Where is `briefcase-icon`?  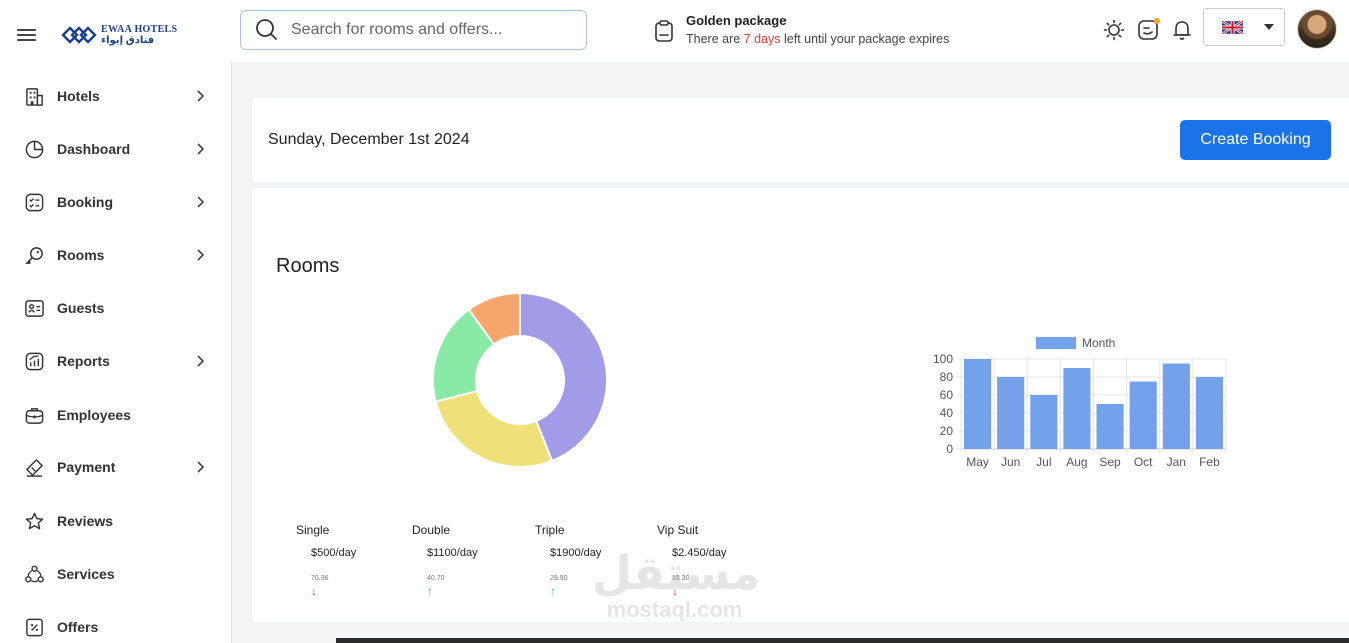 briefcase-icon is located at coordinates (34, 415).